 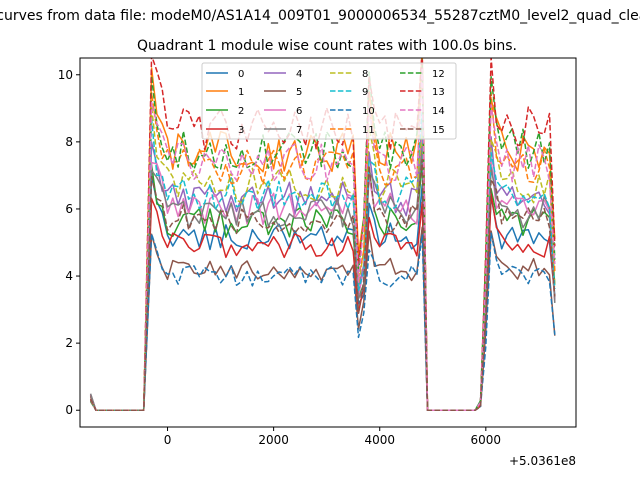 What do you see at coordinates (241, 111) in the screenshot?
I see `legend-label-2: 2` at bounding box center [241, 111].